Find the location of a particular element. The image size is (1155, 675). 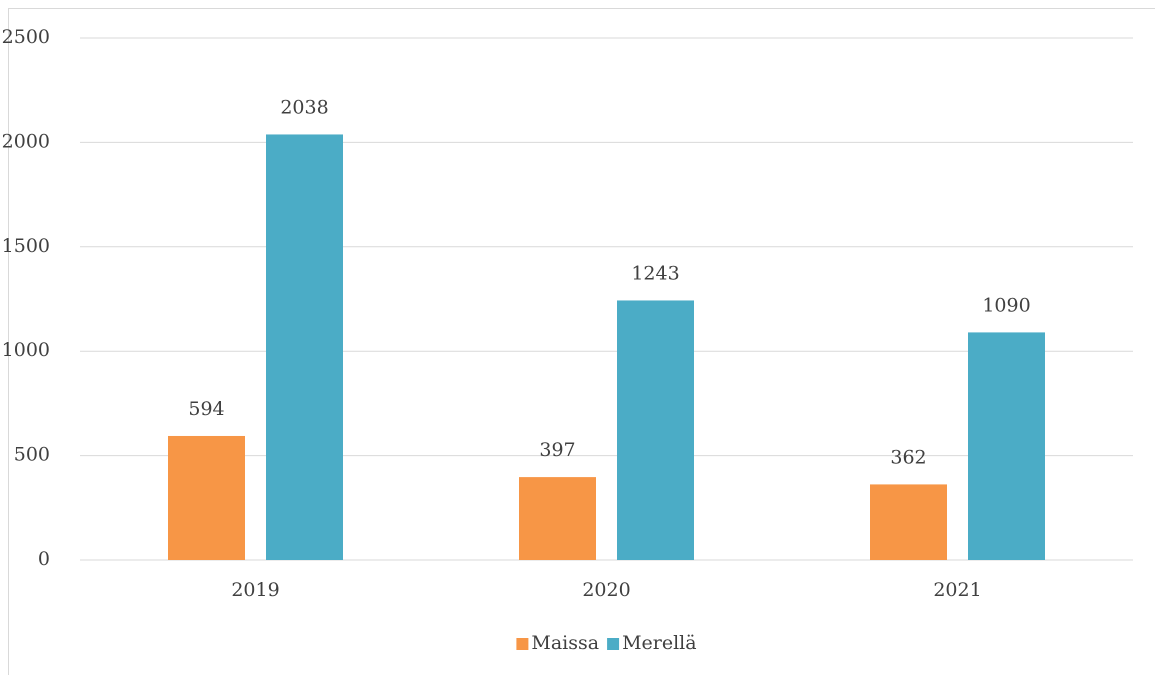

y-tick-label: 1500 is located at coordinates (26, 246).